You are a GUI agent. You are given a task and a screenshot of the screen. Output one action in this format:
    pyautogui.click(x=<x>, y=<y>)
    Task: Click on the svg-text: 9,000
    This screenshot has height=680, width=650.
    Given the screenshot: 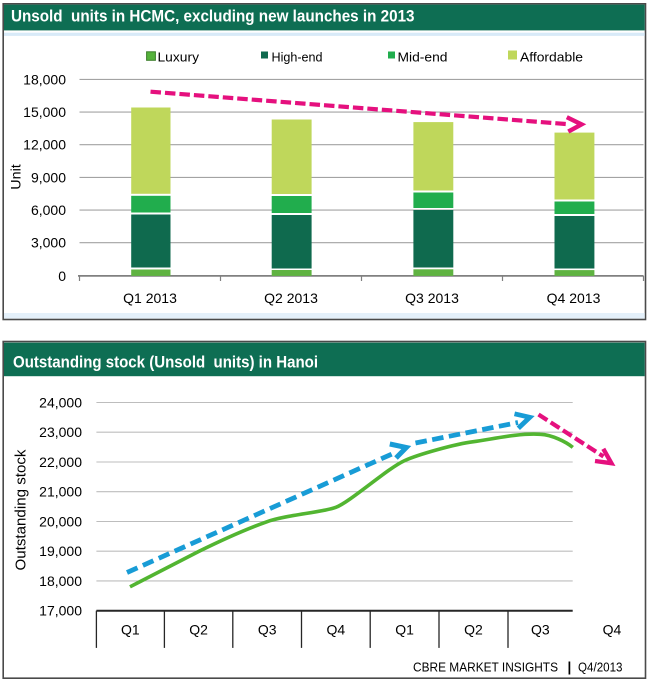 What is the action you would take?
    pyautogui.click(x=48, y=177)
    